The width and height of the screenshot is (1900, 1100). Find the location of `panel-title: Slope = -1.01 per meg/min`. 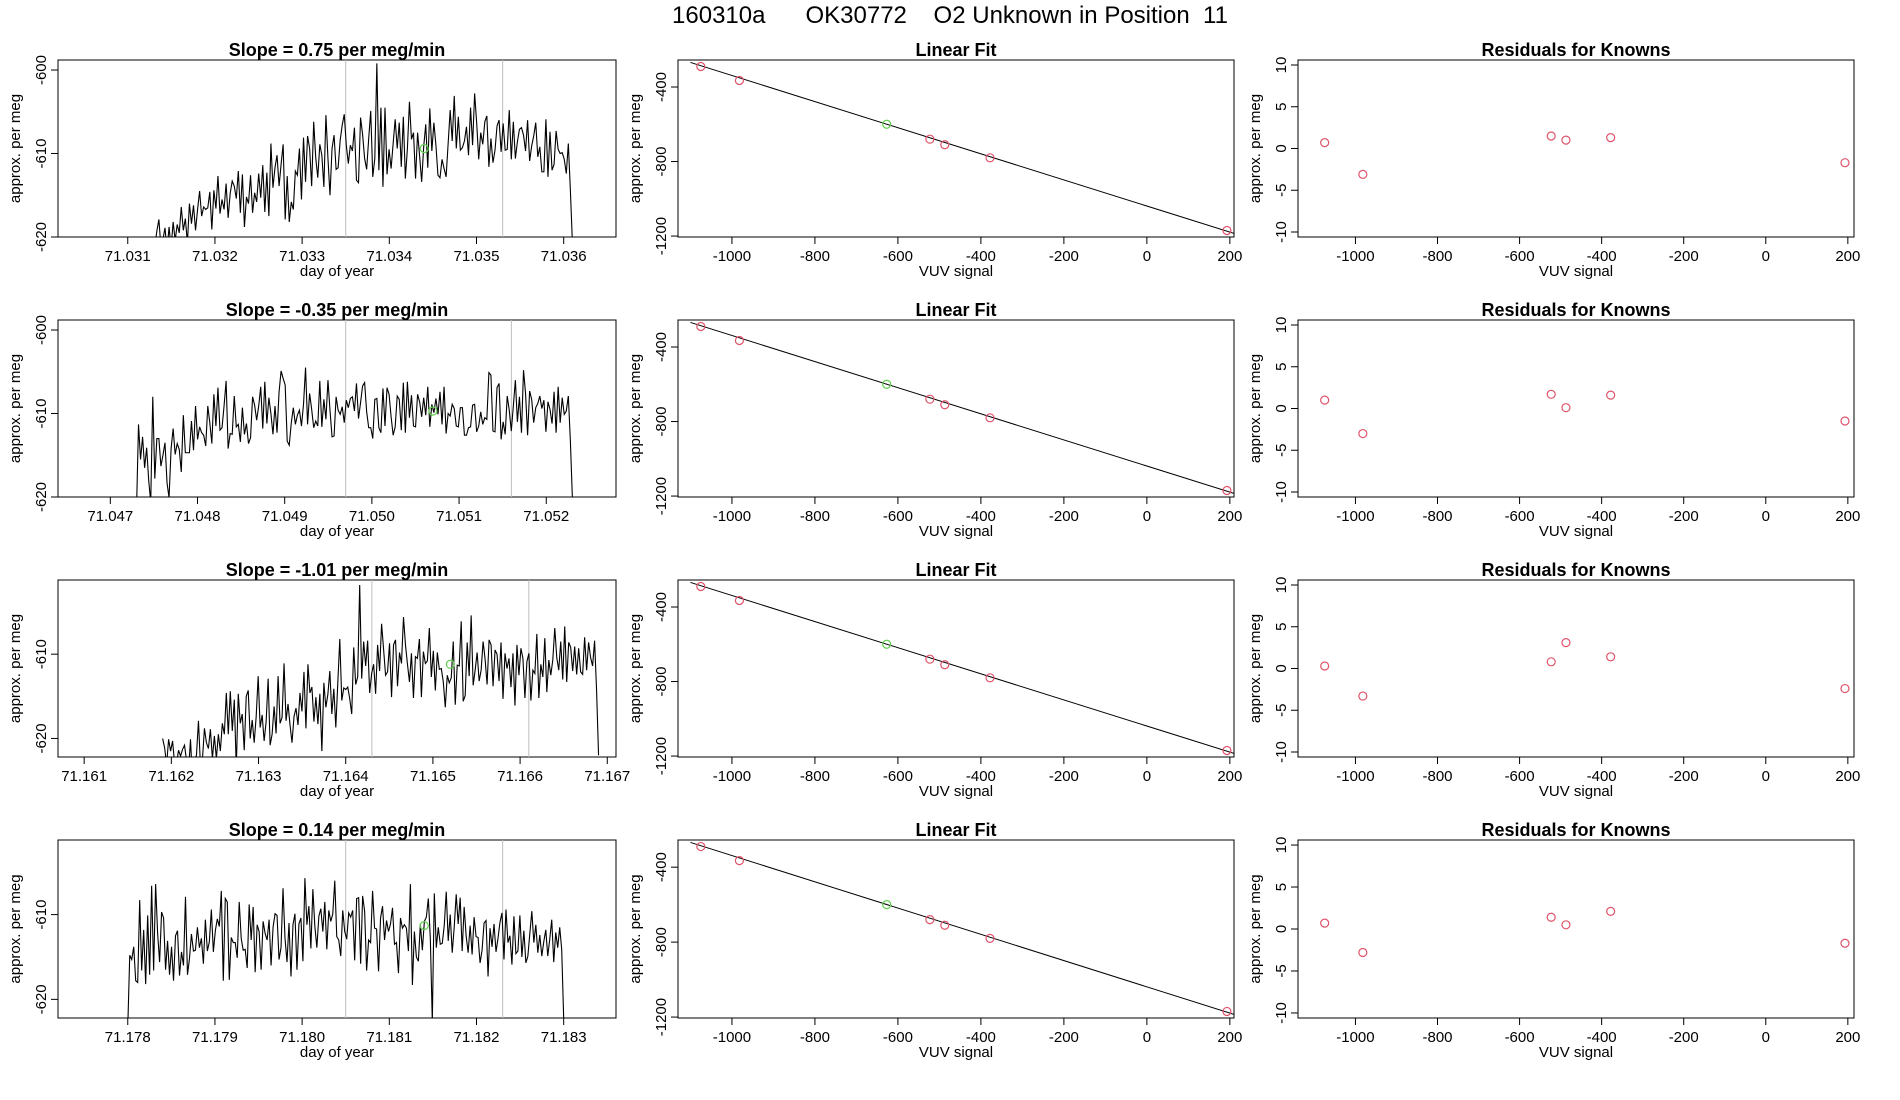

panel-title: Slope = -1.01 per meg/min is located at coordinates (337, 570).